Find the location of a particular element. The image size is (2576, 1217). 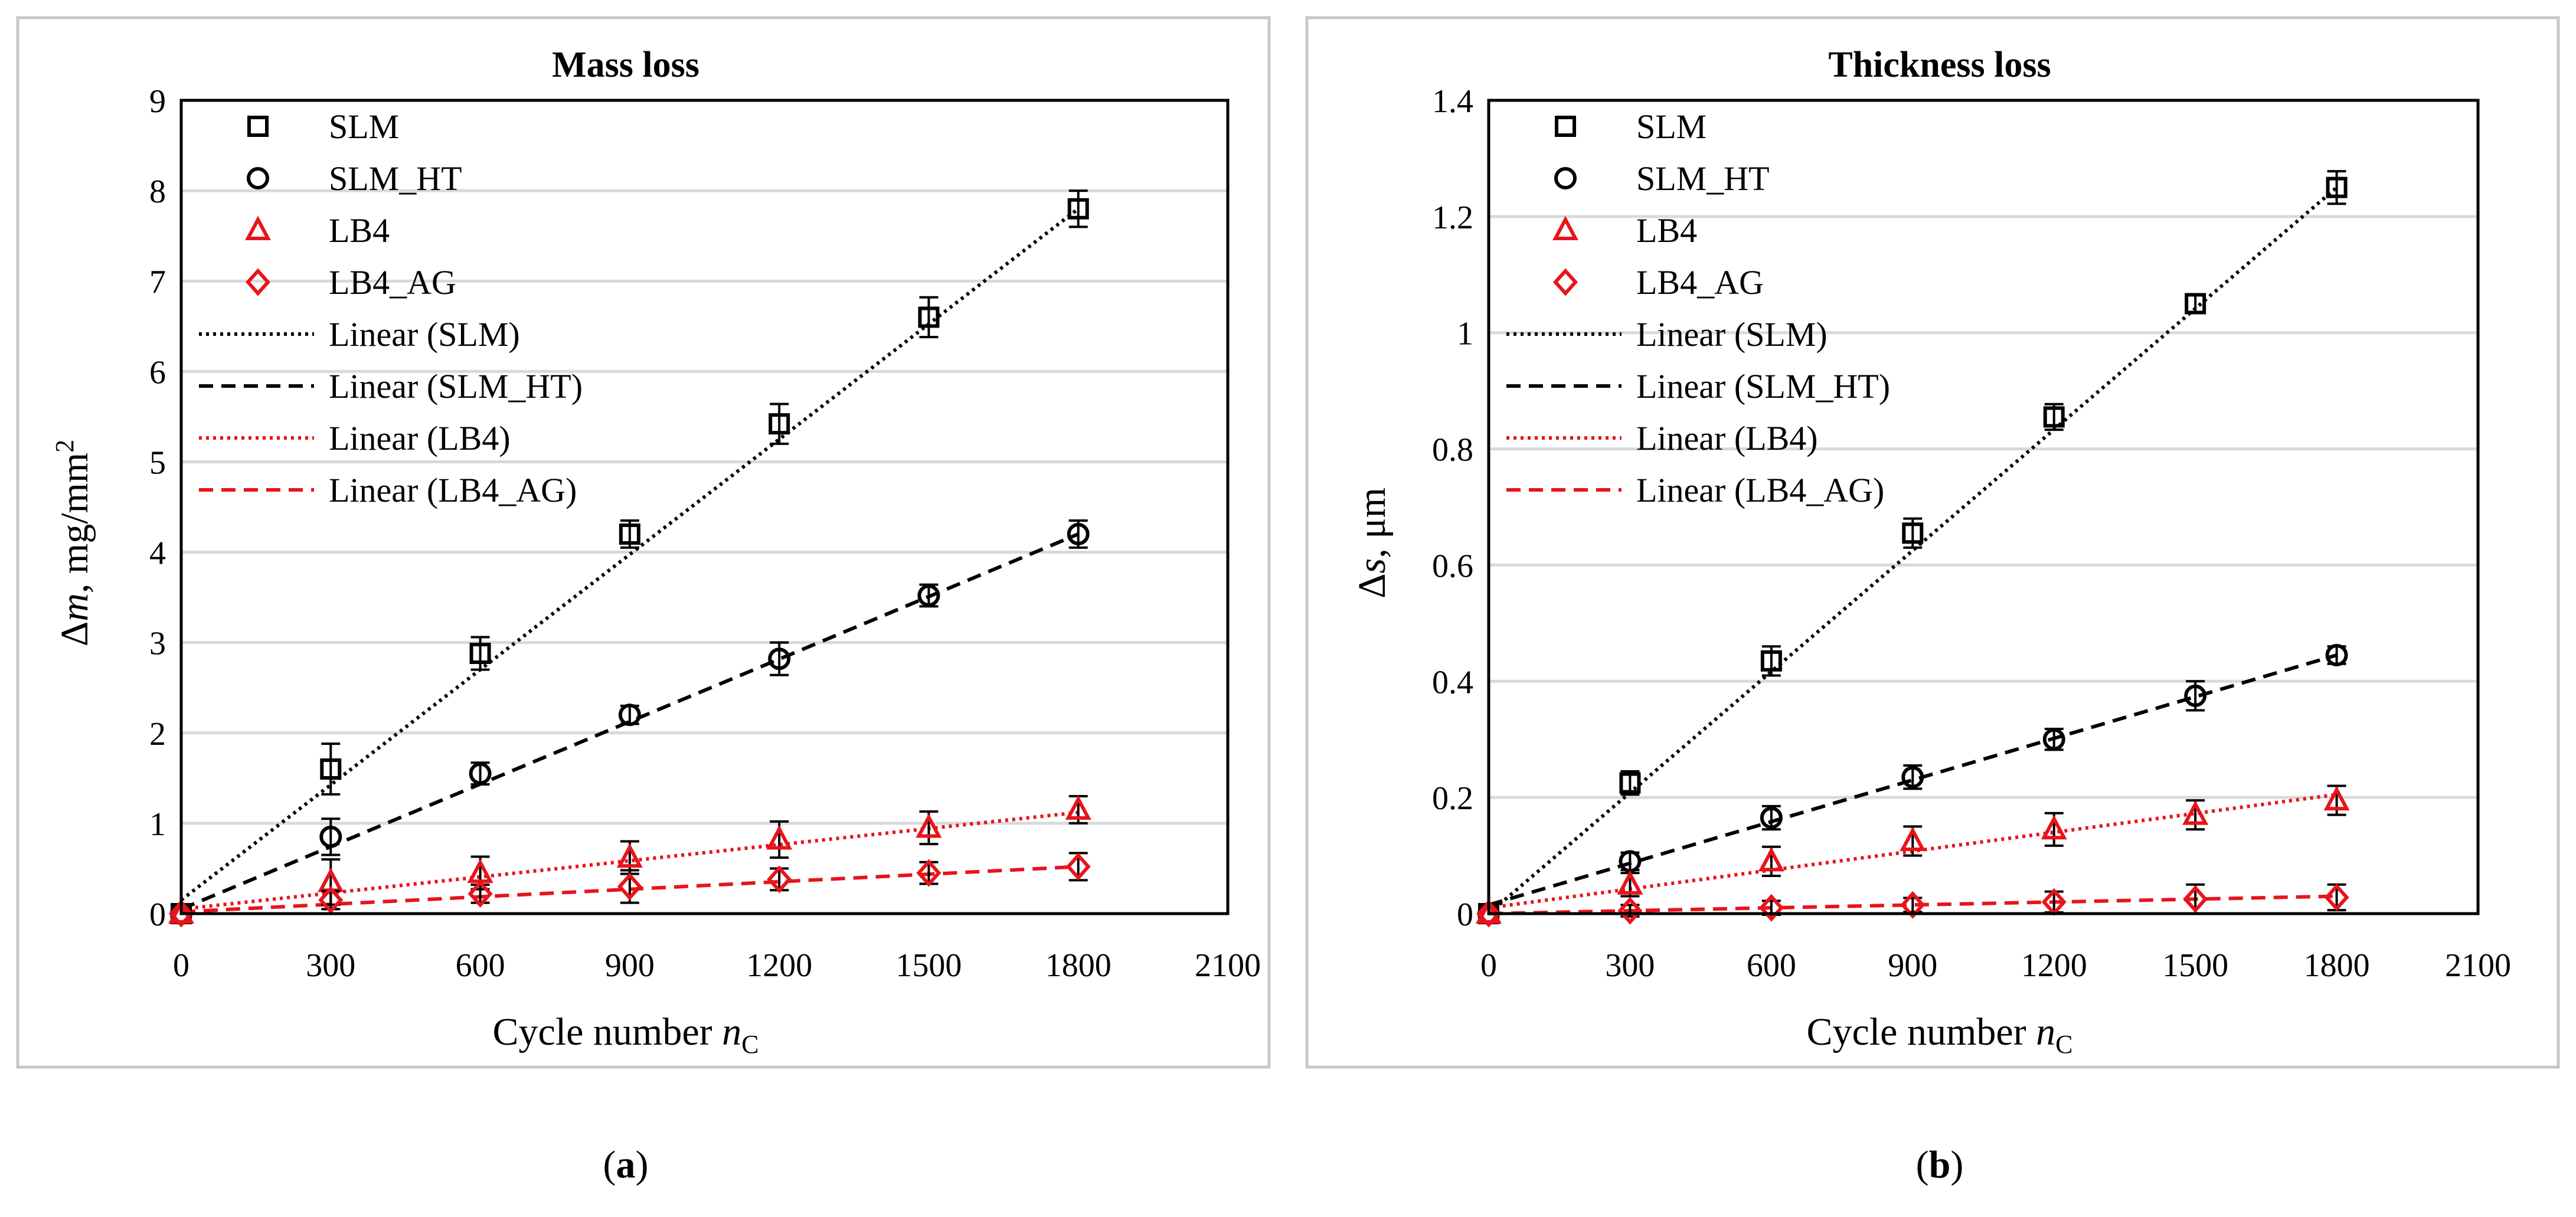

y-axis-label: Δs, μm is located at coordinates (1372, 543).